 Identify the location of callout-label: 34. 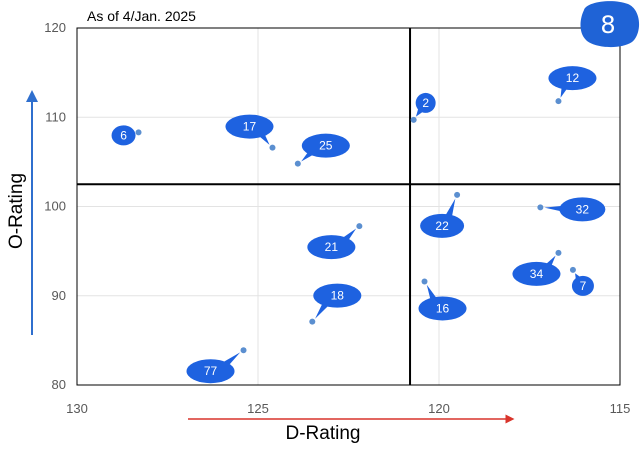
(537, 274).